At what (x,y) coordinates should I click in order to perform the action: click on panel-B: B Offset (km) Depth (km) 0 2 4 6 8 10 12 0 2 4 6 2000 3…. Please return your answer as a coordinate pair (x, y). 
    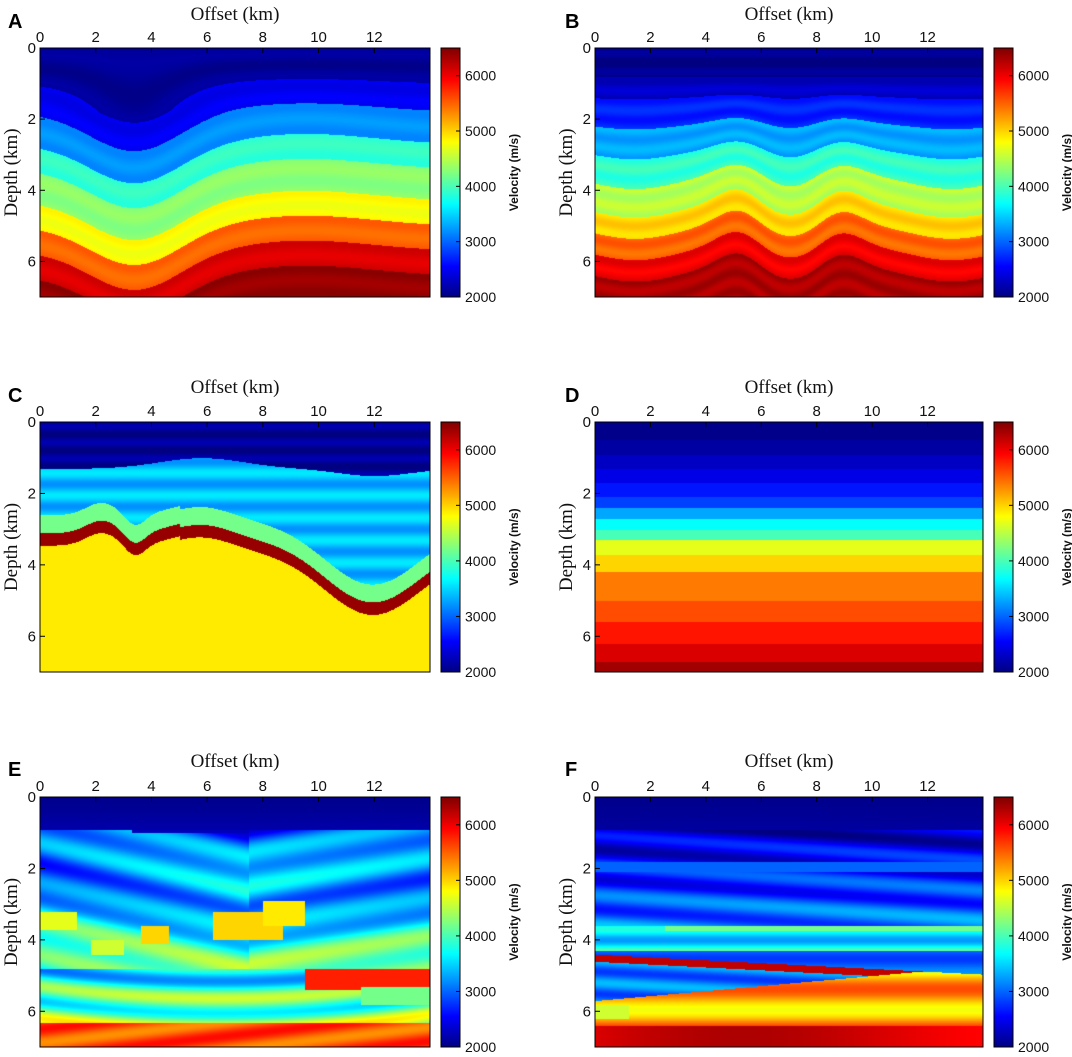
    Looking at the image, I should click on (814, 154).